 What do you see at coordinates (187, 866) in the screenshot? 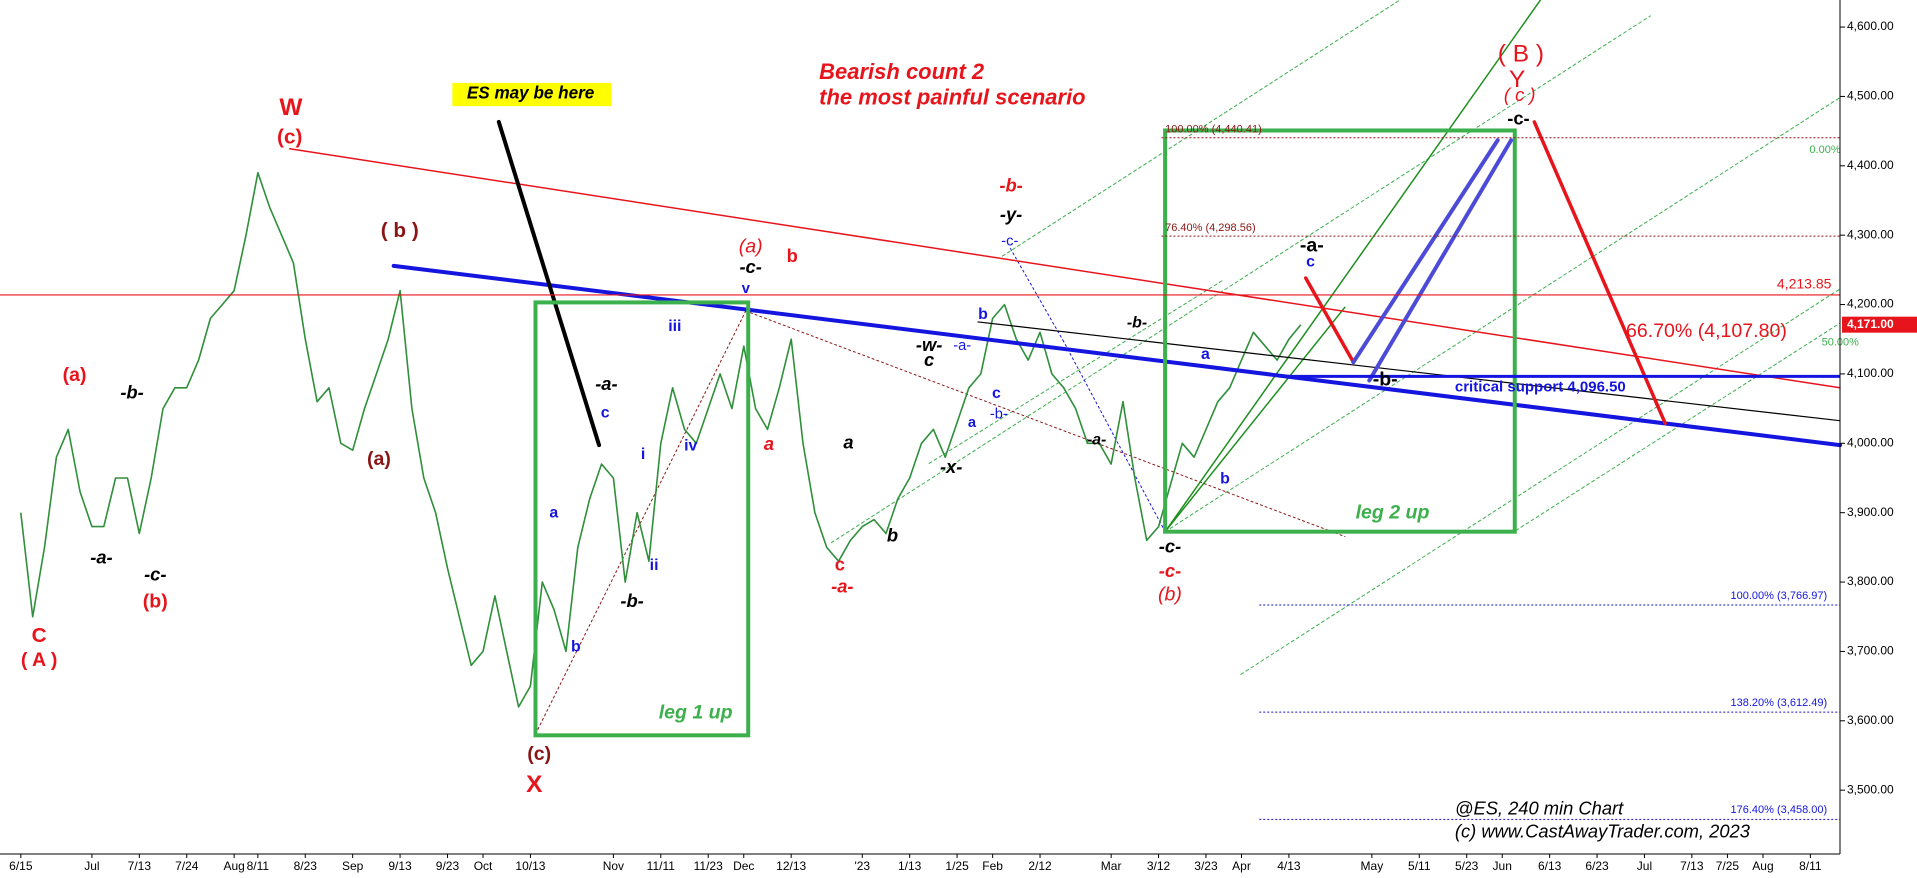
I see `x-tick-label: 7/24` at bounding box center [187, 866].